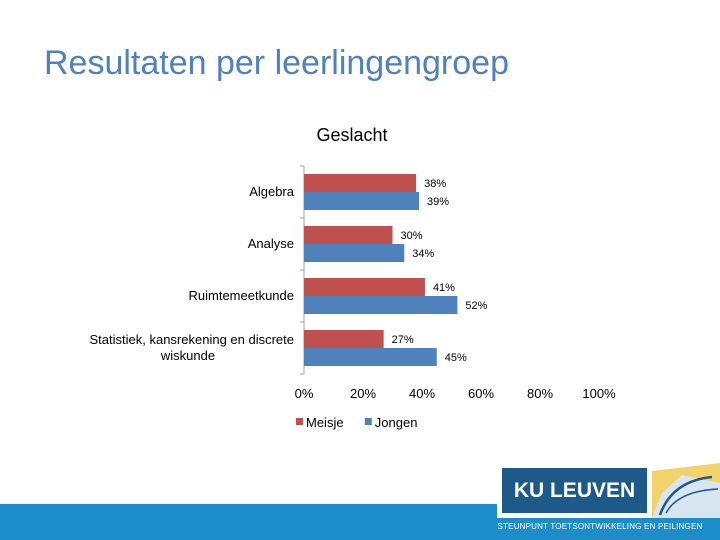 The image size is (720, 540). I want to click on legend-label: Meisje, so click(325, 422).